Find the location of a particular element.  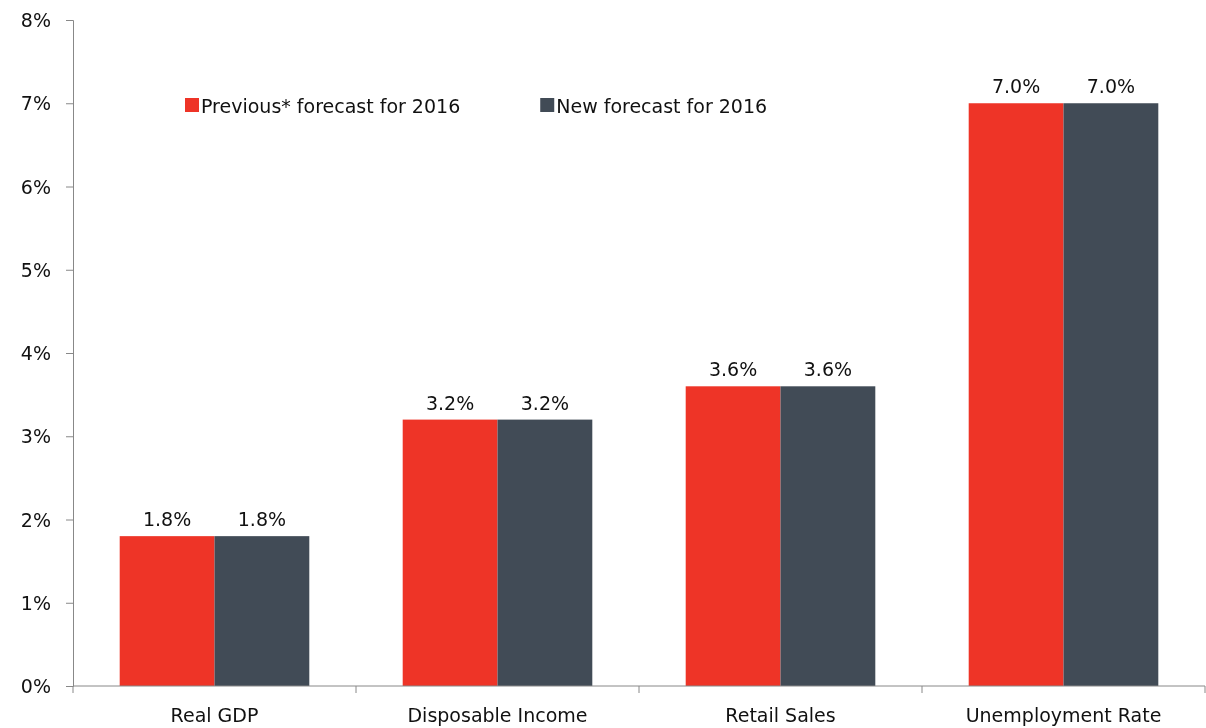

legend-label: New forecast for 2016 is located at coordinates (662, 105).